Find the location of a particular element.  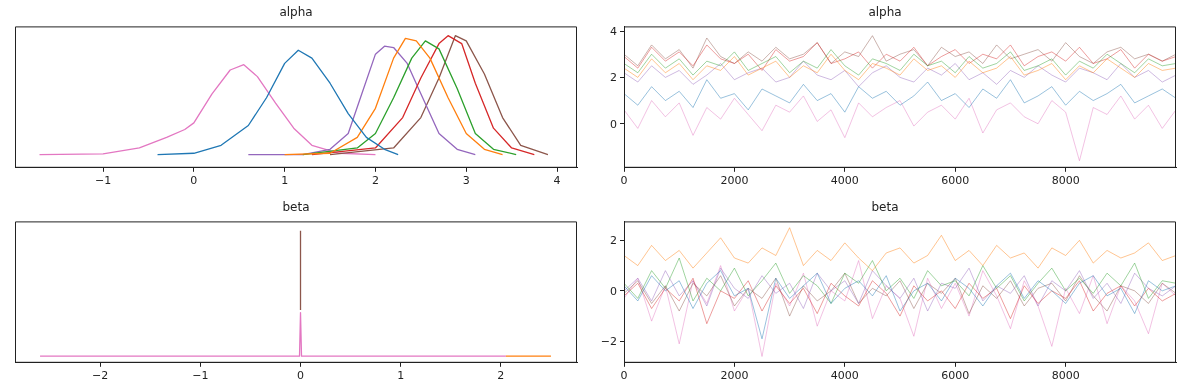

x-tick-label: 3 is located at coordinates (466, 181).